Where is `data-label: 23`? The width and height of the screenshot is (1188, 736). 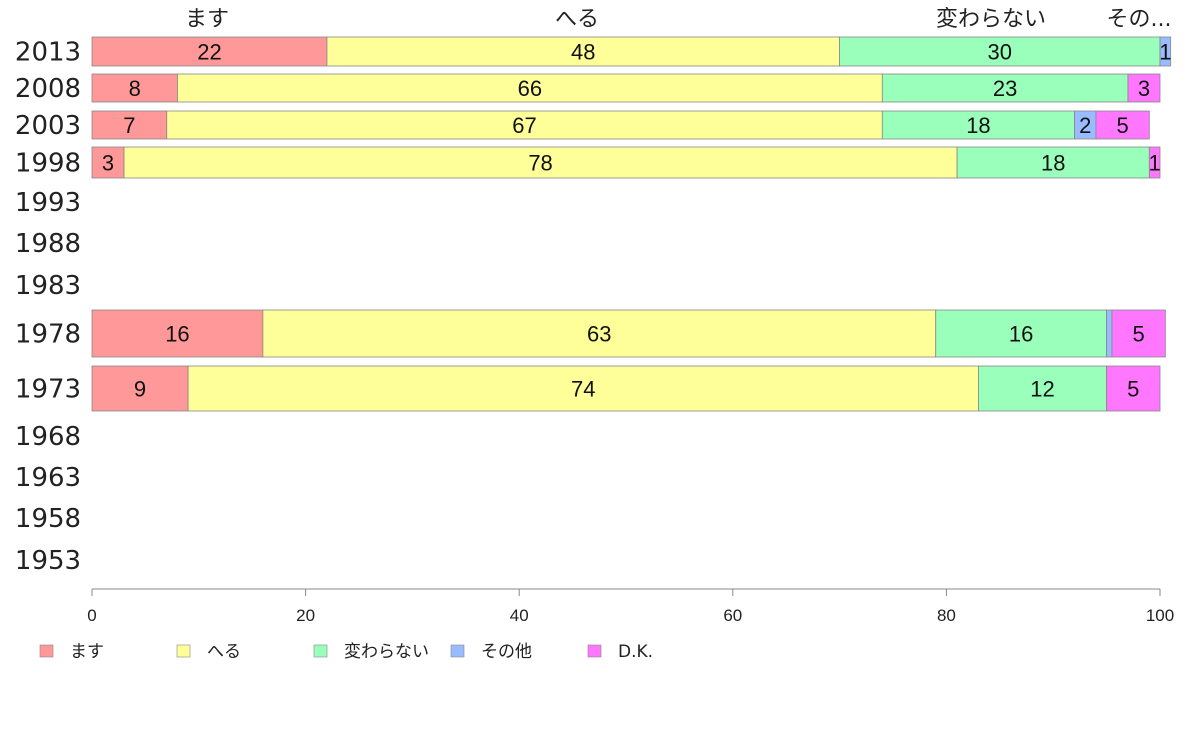 data-label: 23 is located at coordinates (1005, 88).